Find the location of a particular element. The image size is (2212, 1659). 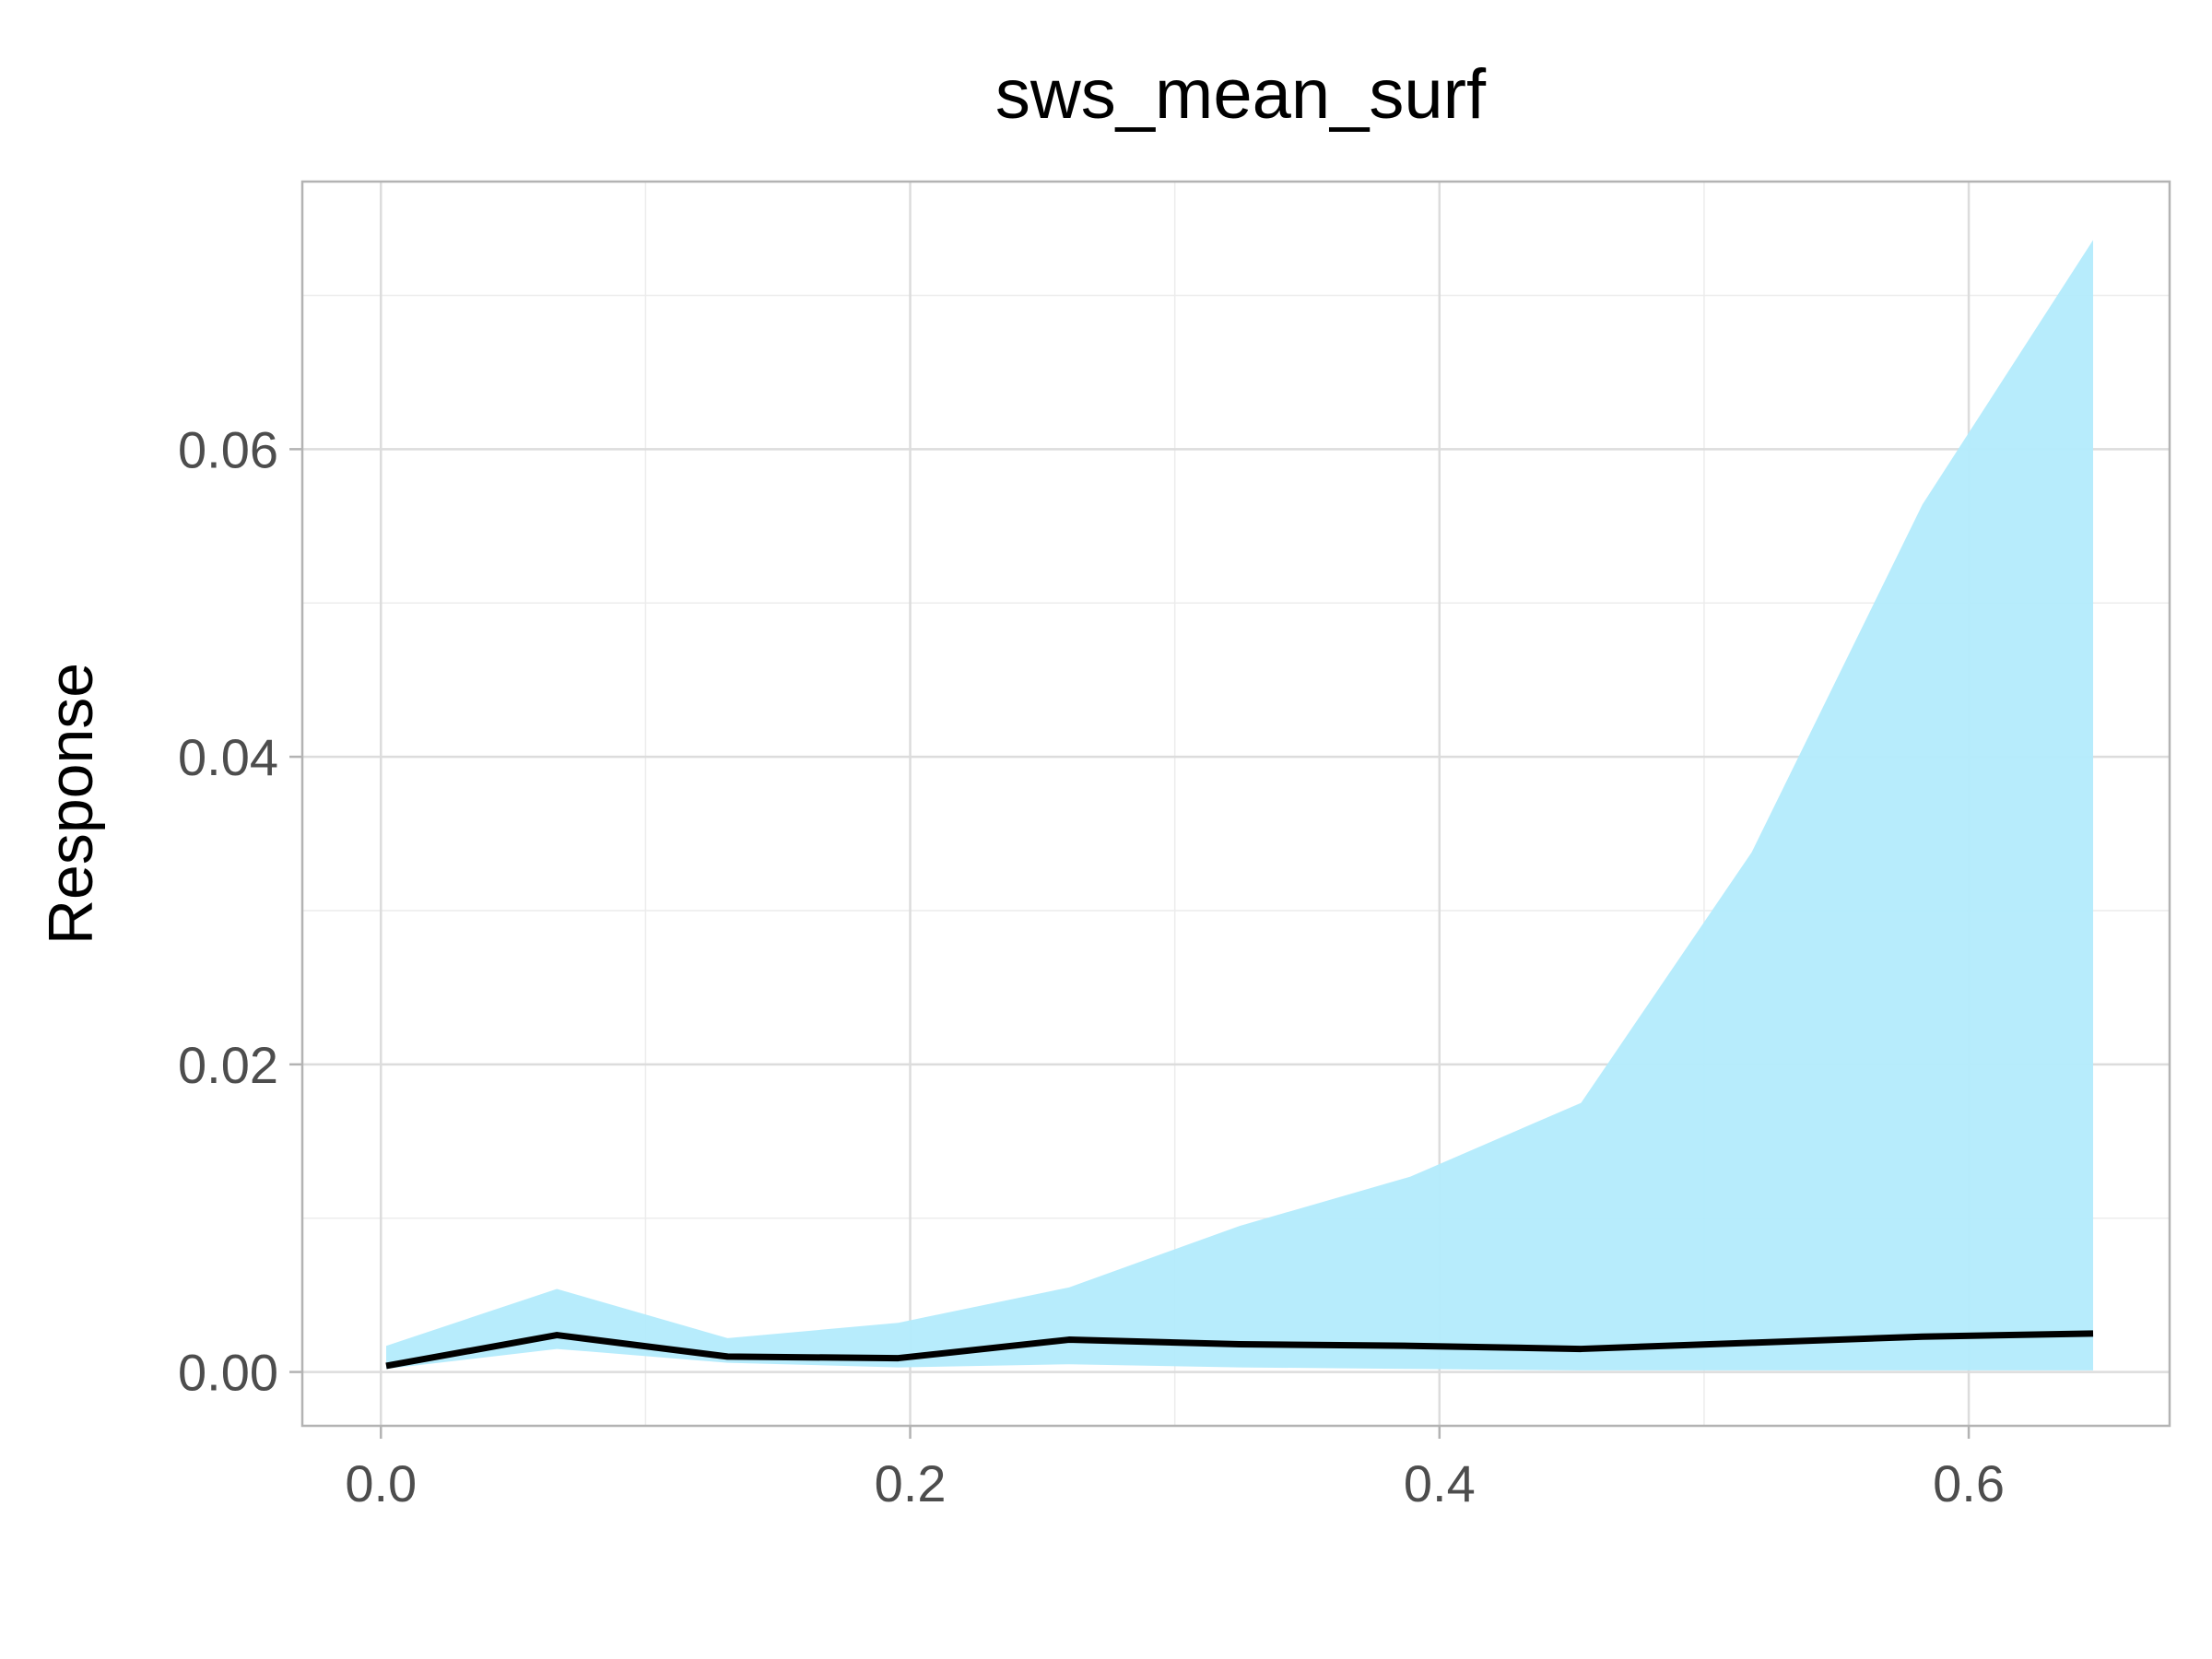

y-tick-label: 0.02 is located at coordinates (228, 1065).